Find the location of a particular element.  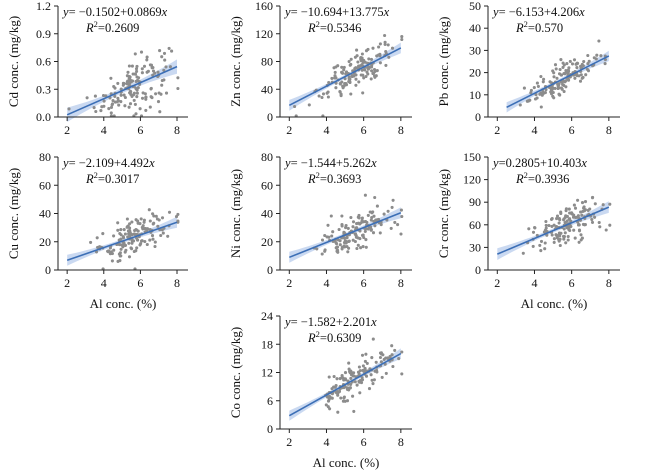

y-tick-label-co: 18 is located at coordinates (267, 344).